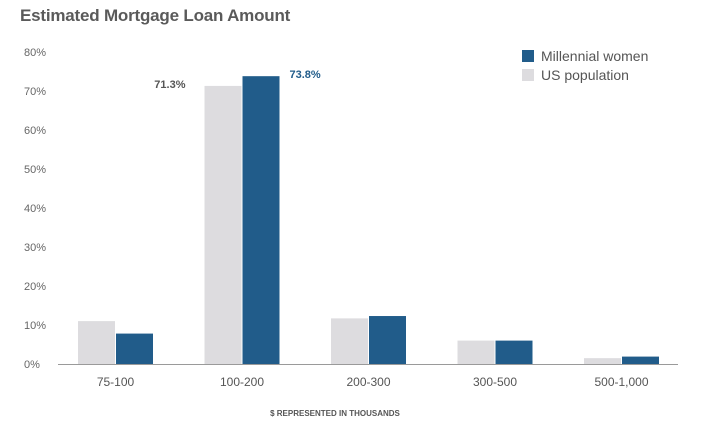 The height and width of the screenshot is (424, 724). Describe the element at coordinates (35, 326) in the screenshot. I see `y-tick-10: 10%` at that location.